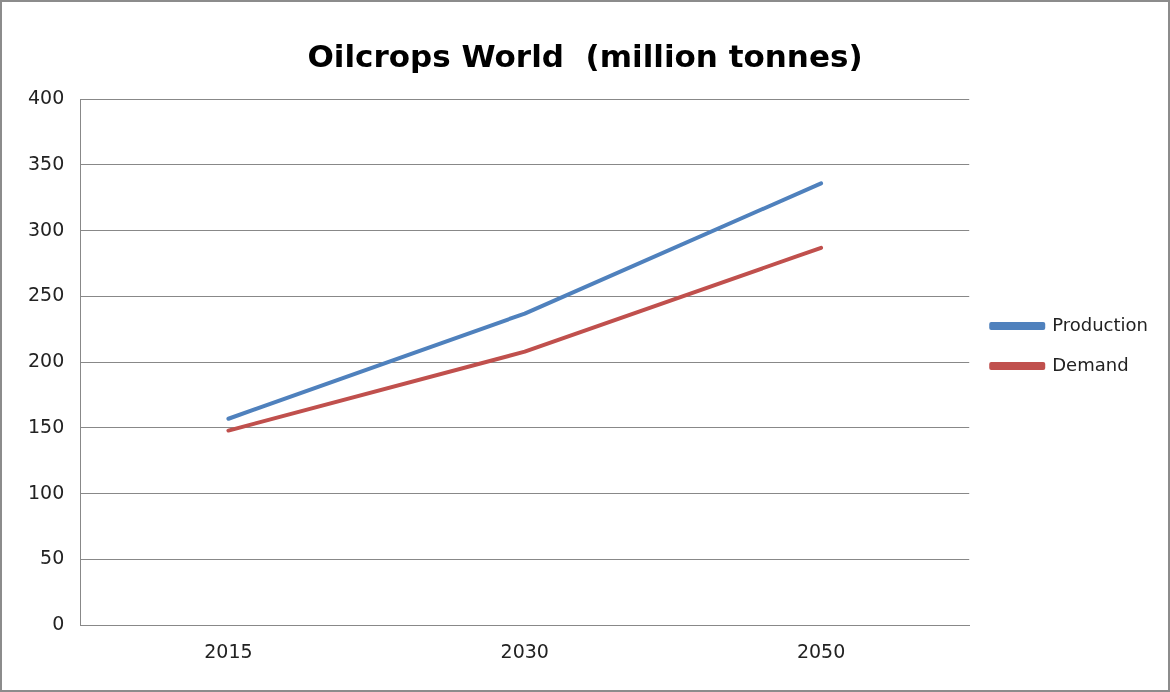 This screenshot has width=1170, height=692. Describe the element at coordinates (46, 228) in the screenshot. I see `y-tick-label: 300` at that location.